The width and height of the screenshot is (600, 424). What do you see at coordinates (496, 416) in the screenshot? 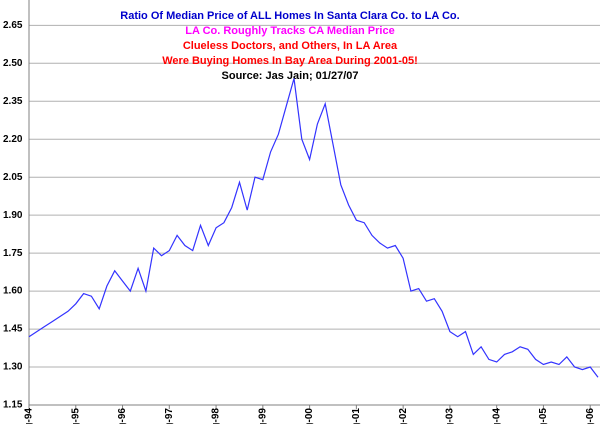
I see `x-tick-label: Aug-04` at bounding box center [496, 416].